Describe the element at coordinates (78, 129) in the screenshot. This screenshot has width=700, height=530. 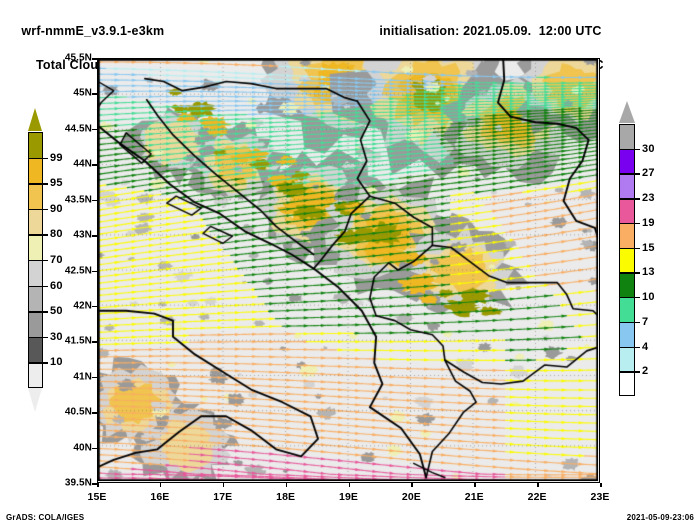
I see `y-tick-label: 44.5N` at that location.